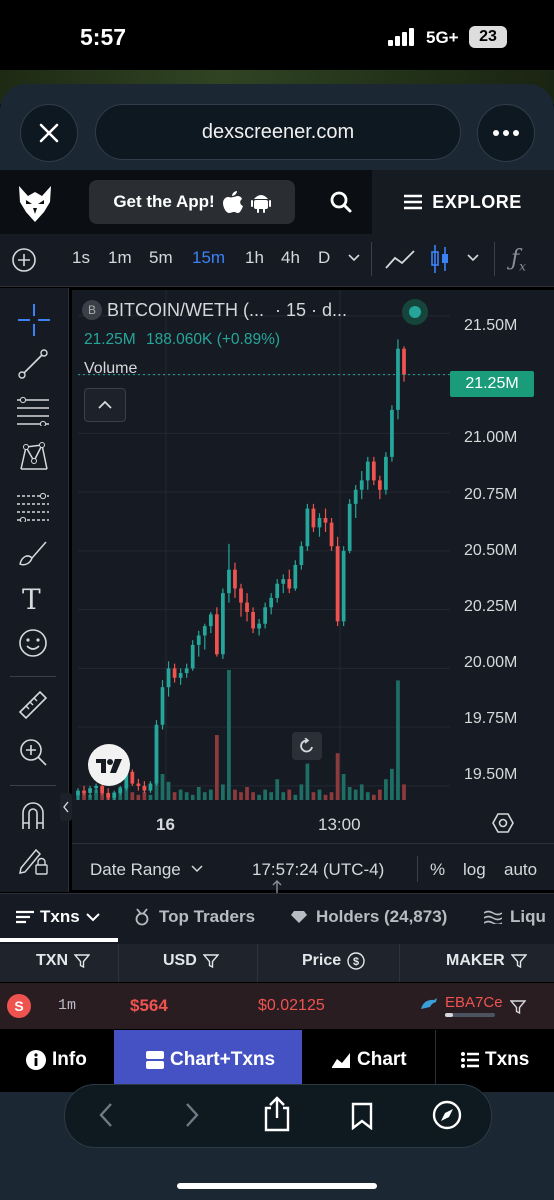 The width and height of the screenshot is (554, 1200). I want to click on column-usd-label: USD, so click(180, 960).